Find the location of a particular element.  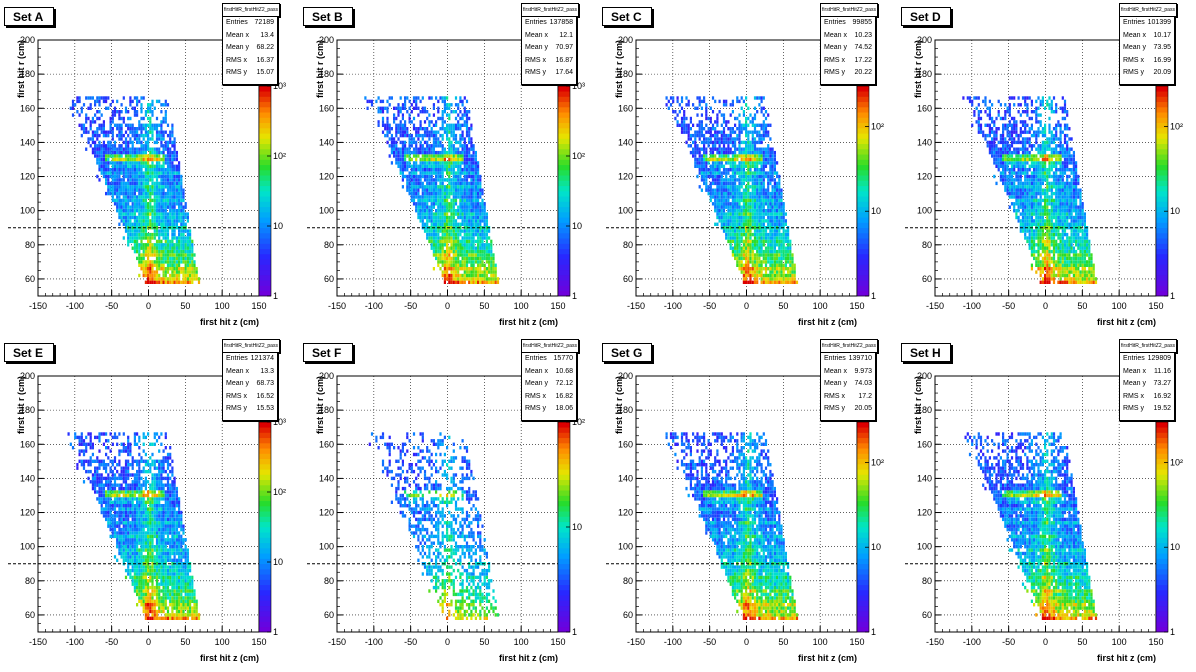

color-scale-border is located at coordinates (564, 191).